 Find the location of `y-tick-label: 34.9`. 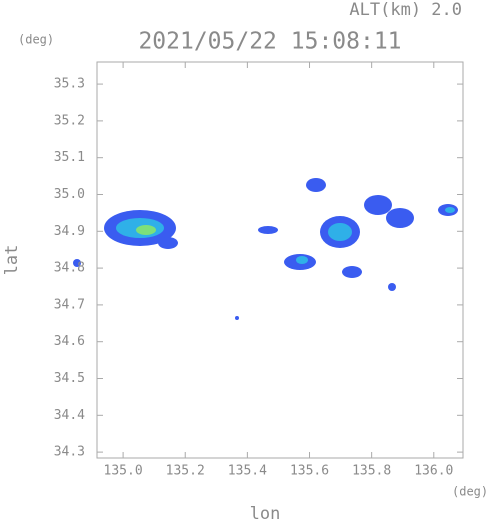

y-tick-label: 34.9 is located at coordinates (69, 231).